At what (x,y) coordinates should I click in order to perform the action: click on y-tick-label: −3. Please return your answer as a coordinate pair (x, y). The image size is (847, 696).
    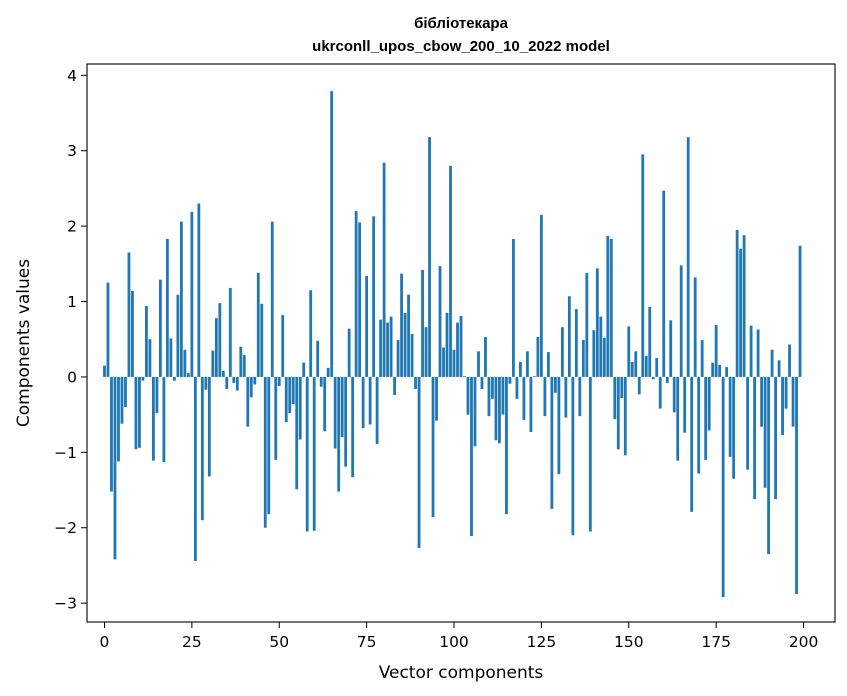
    Looking at the image, I should click on (65, 604).